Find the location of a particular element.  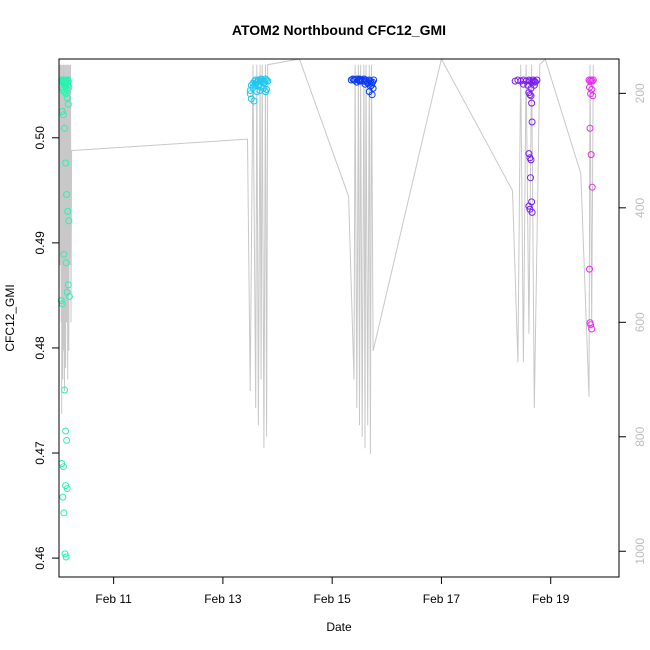

y2-tick-label: 200 is located at coordinates (640, 93).